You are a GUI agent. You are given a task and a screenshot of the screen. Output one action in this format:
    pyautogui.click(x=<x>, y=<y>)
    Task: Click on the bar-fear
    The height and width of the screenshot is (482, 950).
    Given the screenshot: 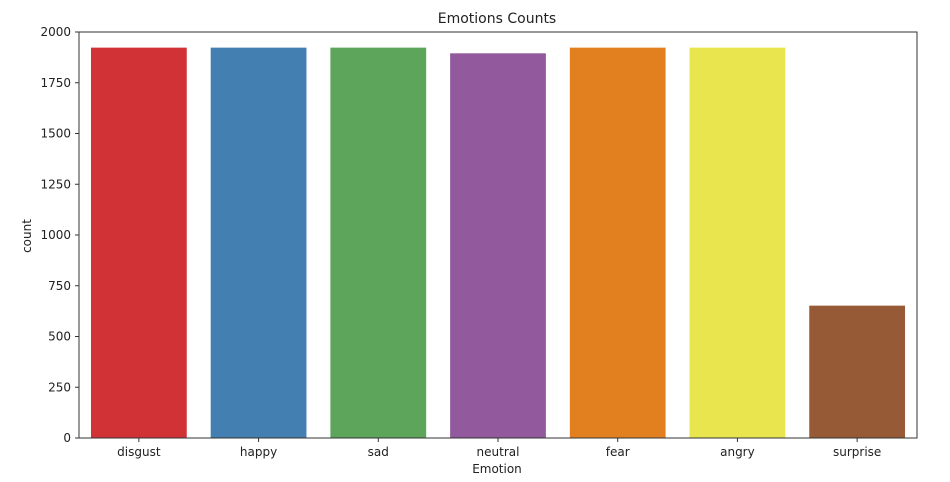 What is the action you would take?
    pyautogui.click(x=617, y=242)
    